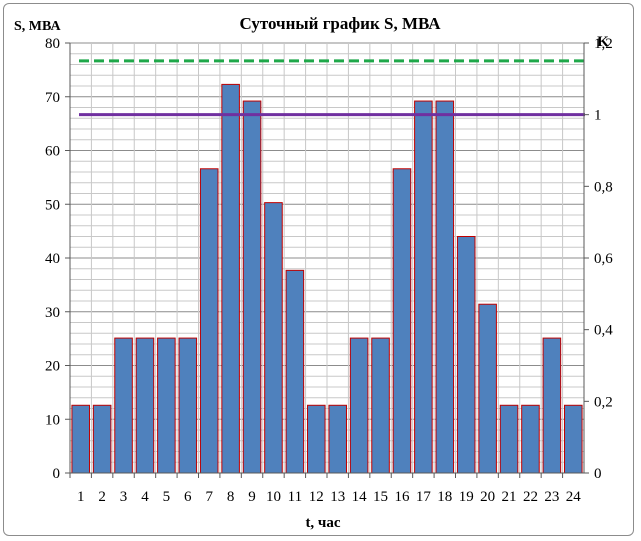 This screenshot has height=541, width=641. I want to click on x-tick-label: 21, so click(509, 497).